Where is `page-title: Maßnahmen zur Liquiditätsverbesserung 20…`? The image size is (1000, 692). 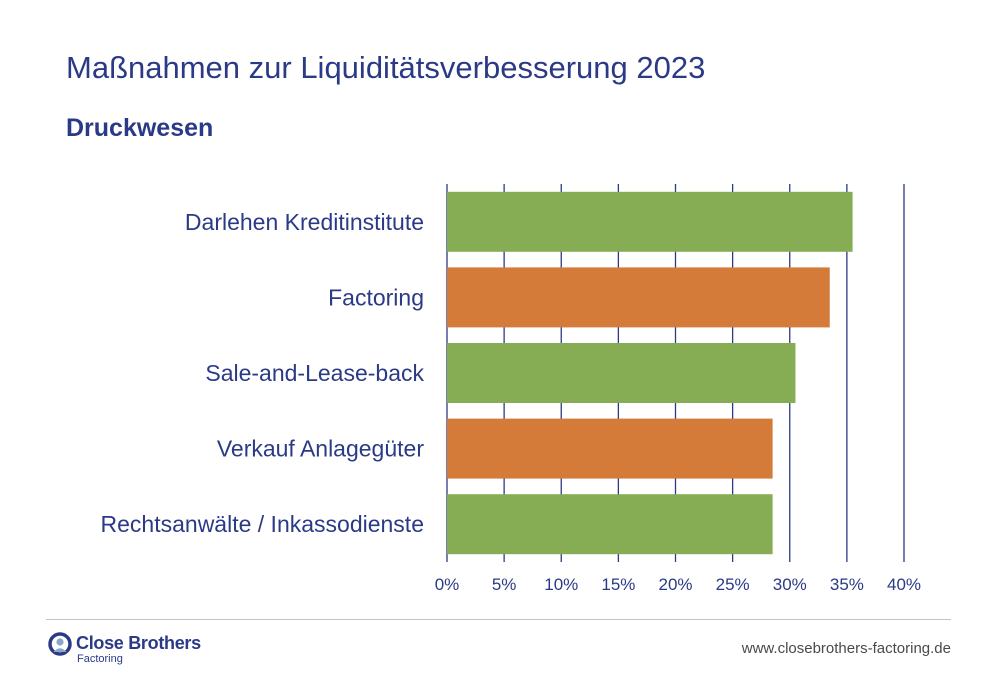
page-title: Maßnahmen zur Liquiditätsverbesserung 20… is located at coordinates (386, 67).